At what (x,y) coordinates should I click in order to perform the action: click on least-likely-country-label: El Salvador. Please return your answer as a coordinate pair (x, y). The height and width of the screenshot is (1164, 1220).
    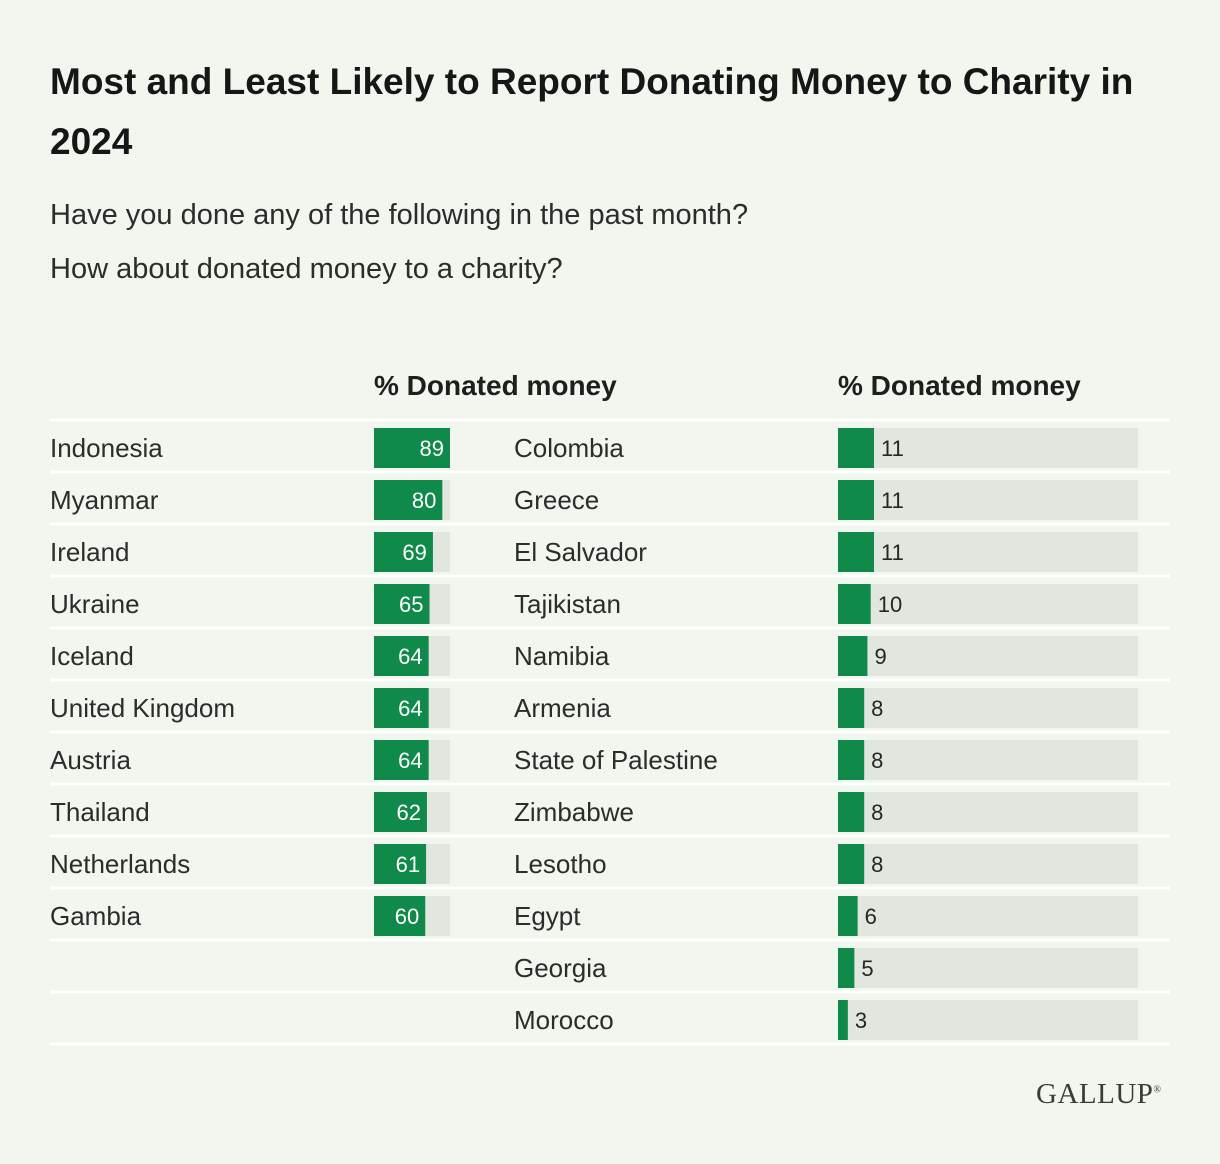
    Looking at the image, I should click on (580, 552).